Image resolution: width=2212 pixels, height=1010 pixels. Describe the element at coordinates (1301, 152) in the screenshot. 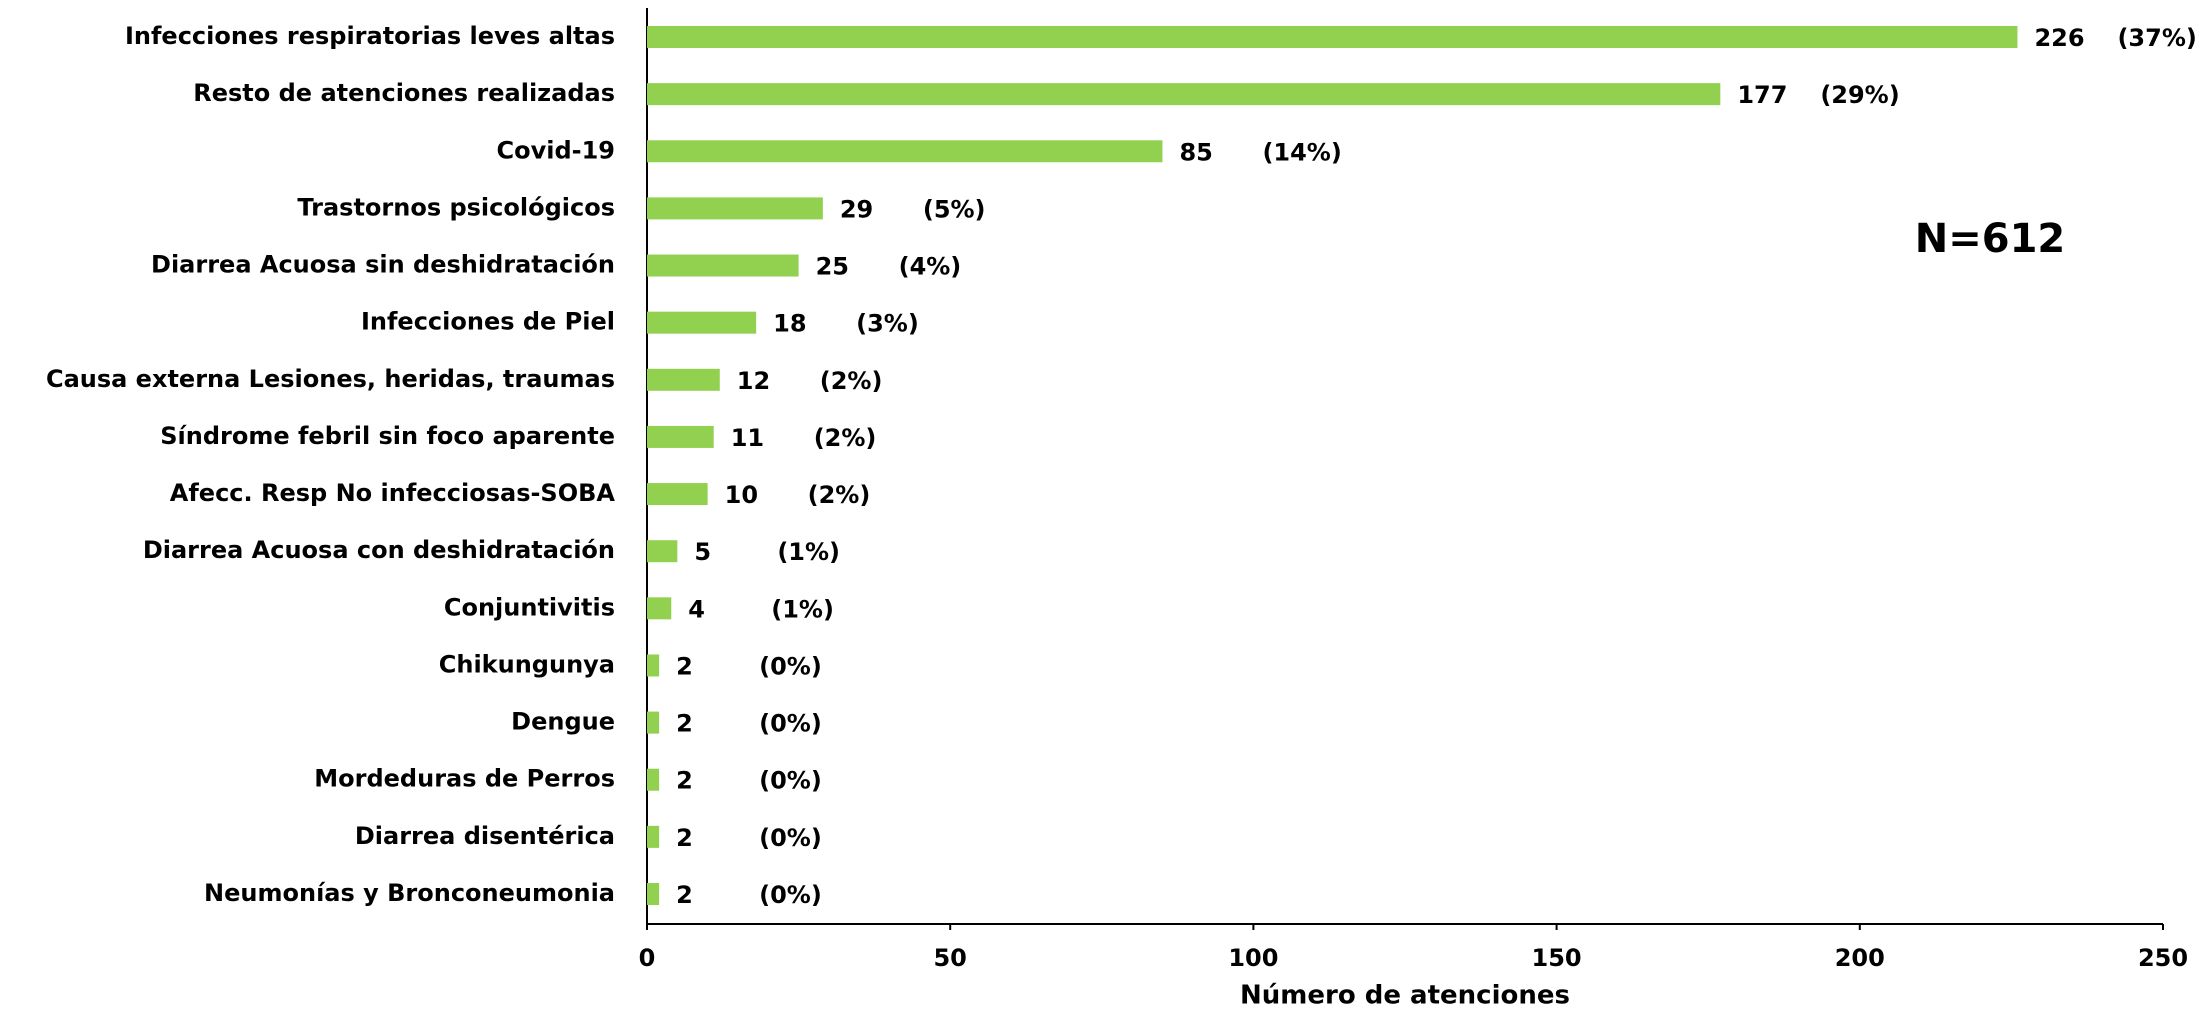

I see `percent-label: (14%)` at that location.